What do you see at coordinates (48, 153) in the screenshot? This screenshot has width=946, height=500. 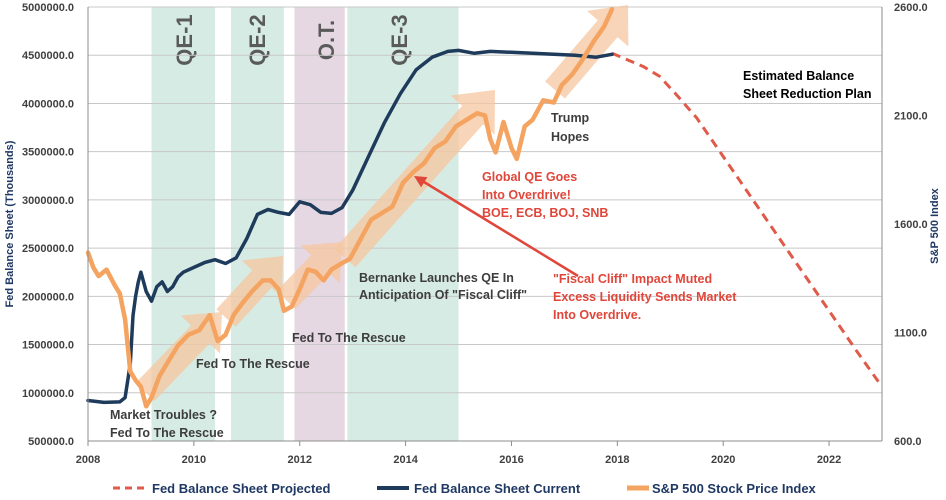 I see `y-tick-label: 3500000.0` at bounding box center [48, 153].